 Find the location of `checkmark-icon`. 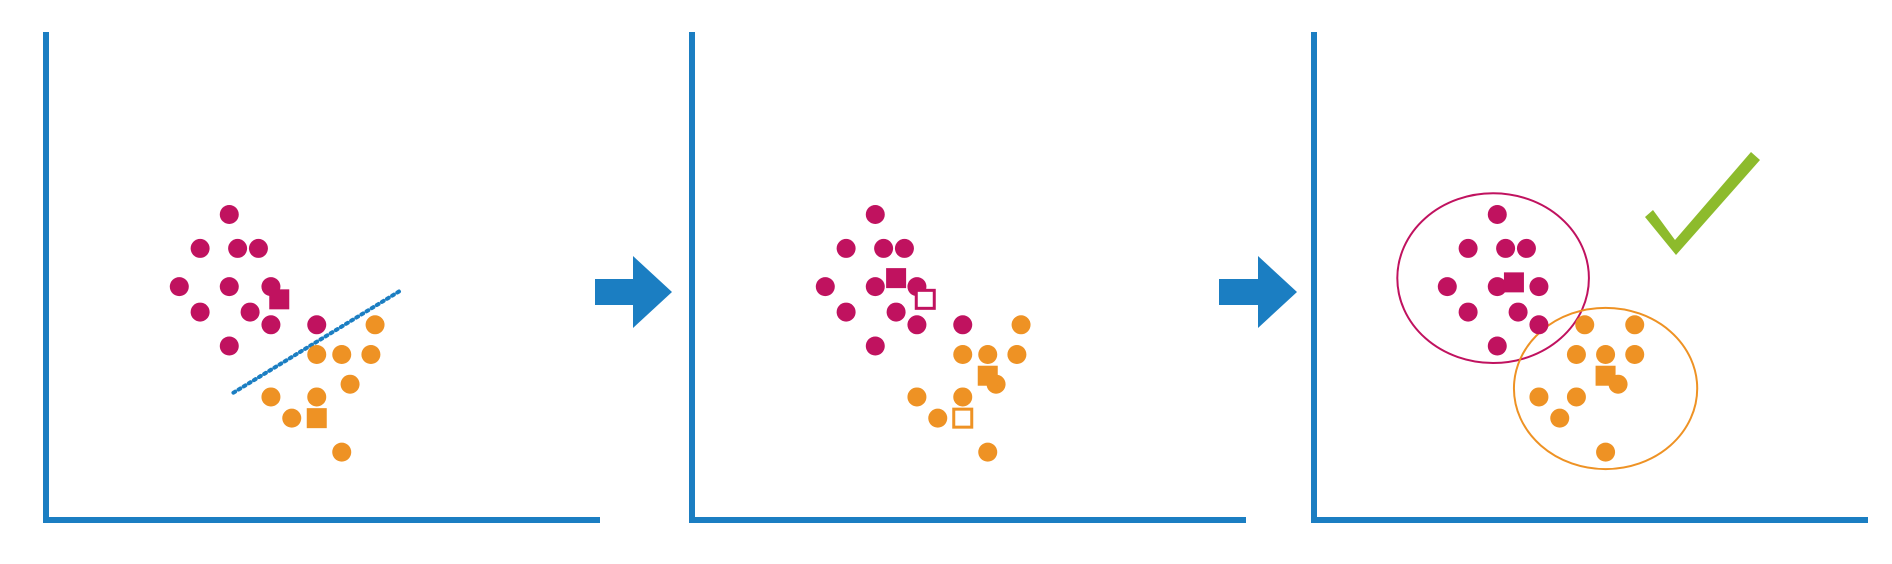

checkmark-icon is located at coordinates (1702, 203).